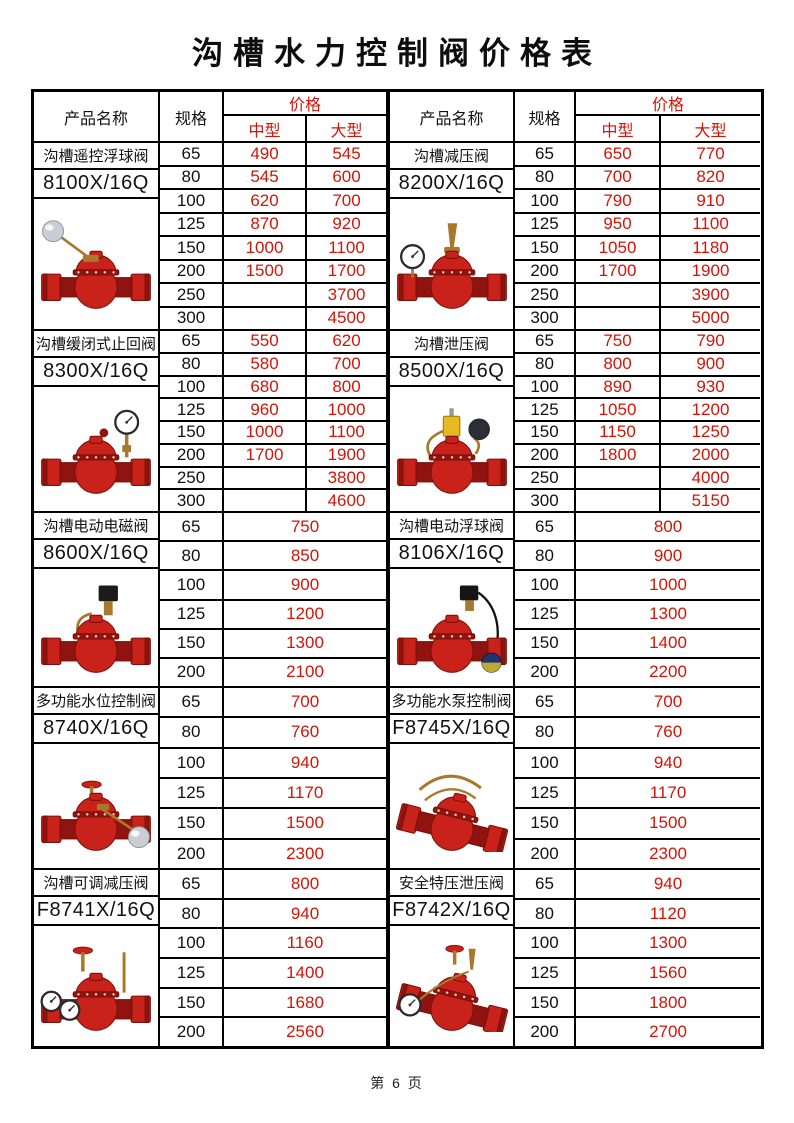 The height and width of the screenshot is (1123, 794). What do you see at coordinates (710, 153) in the screenshot?
I see `price-large-value: 770` at bounding box center [710, 153].